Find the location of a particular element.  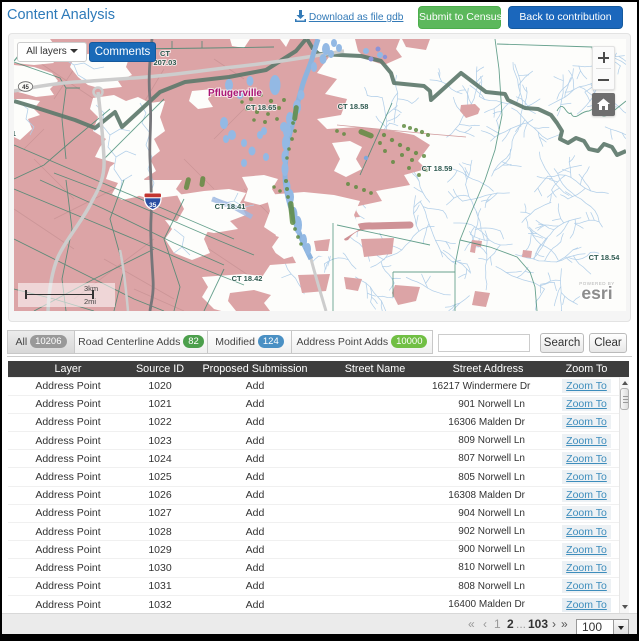

svg-text: Pflugerville is located at coordinates (235, 93).